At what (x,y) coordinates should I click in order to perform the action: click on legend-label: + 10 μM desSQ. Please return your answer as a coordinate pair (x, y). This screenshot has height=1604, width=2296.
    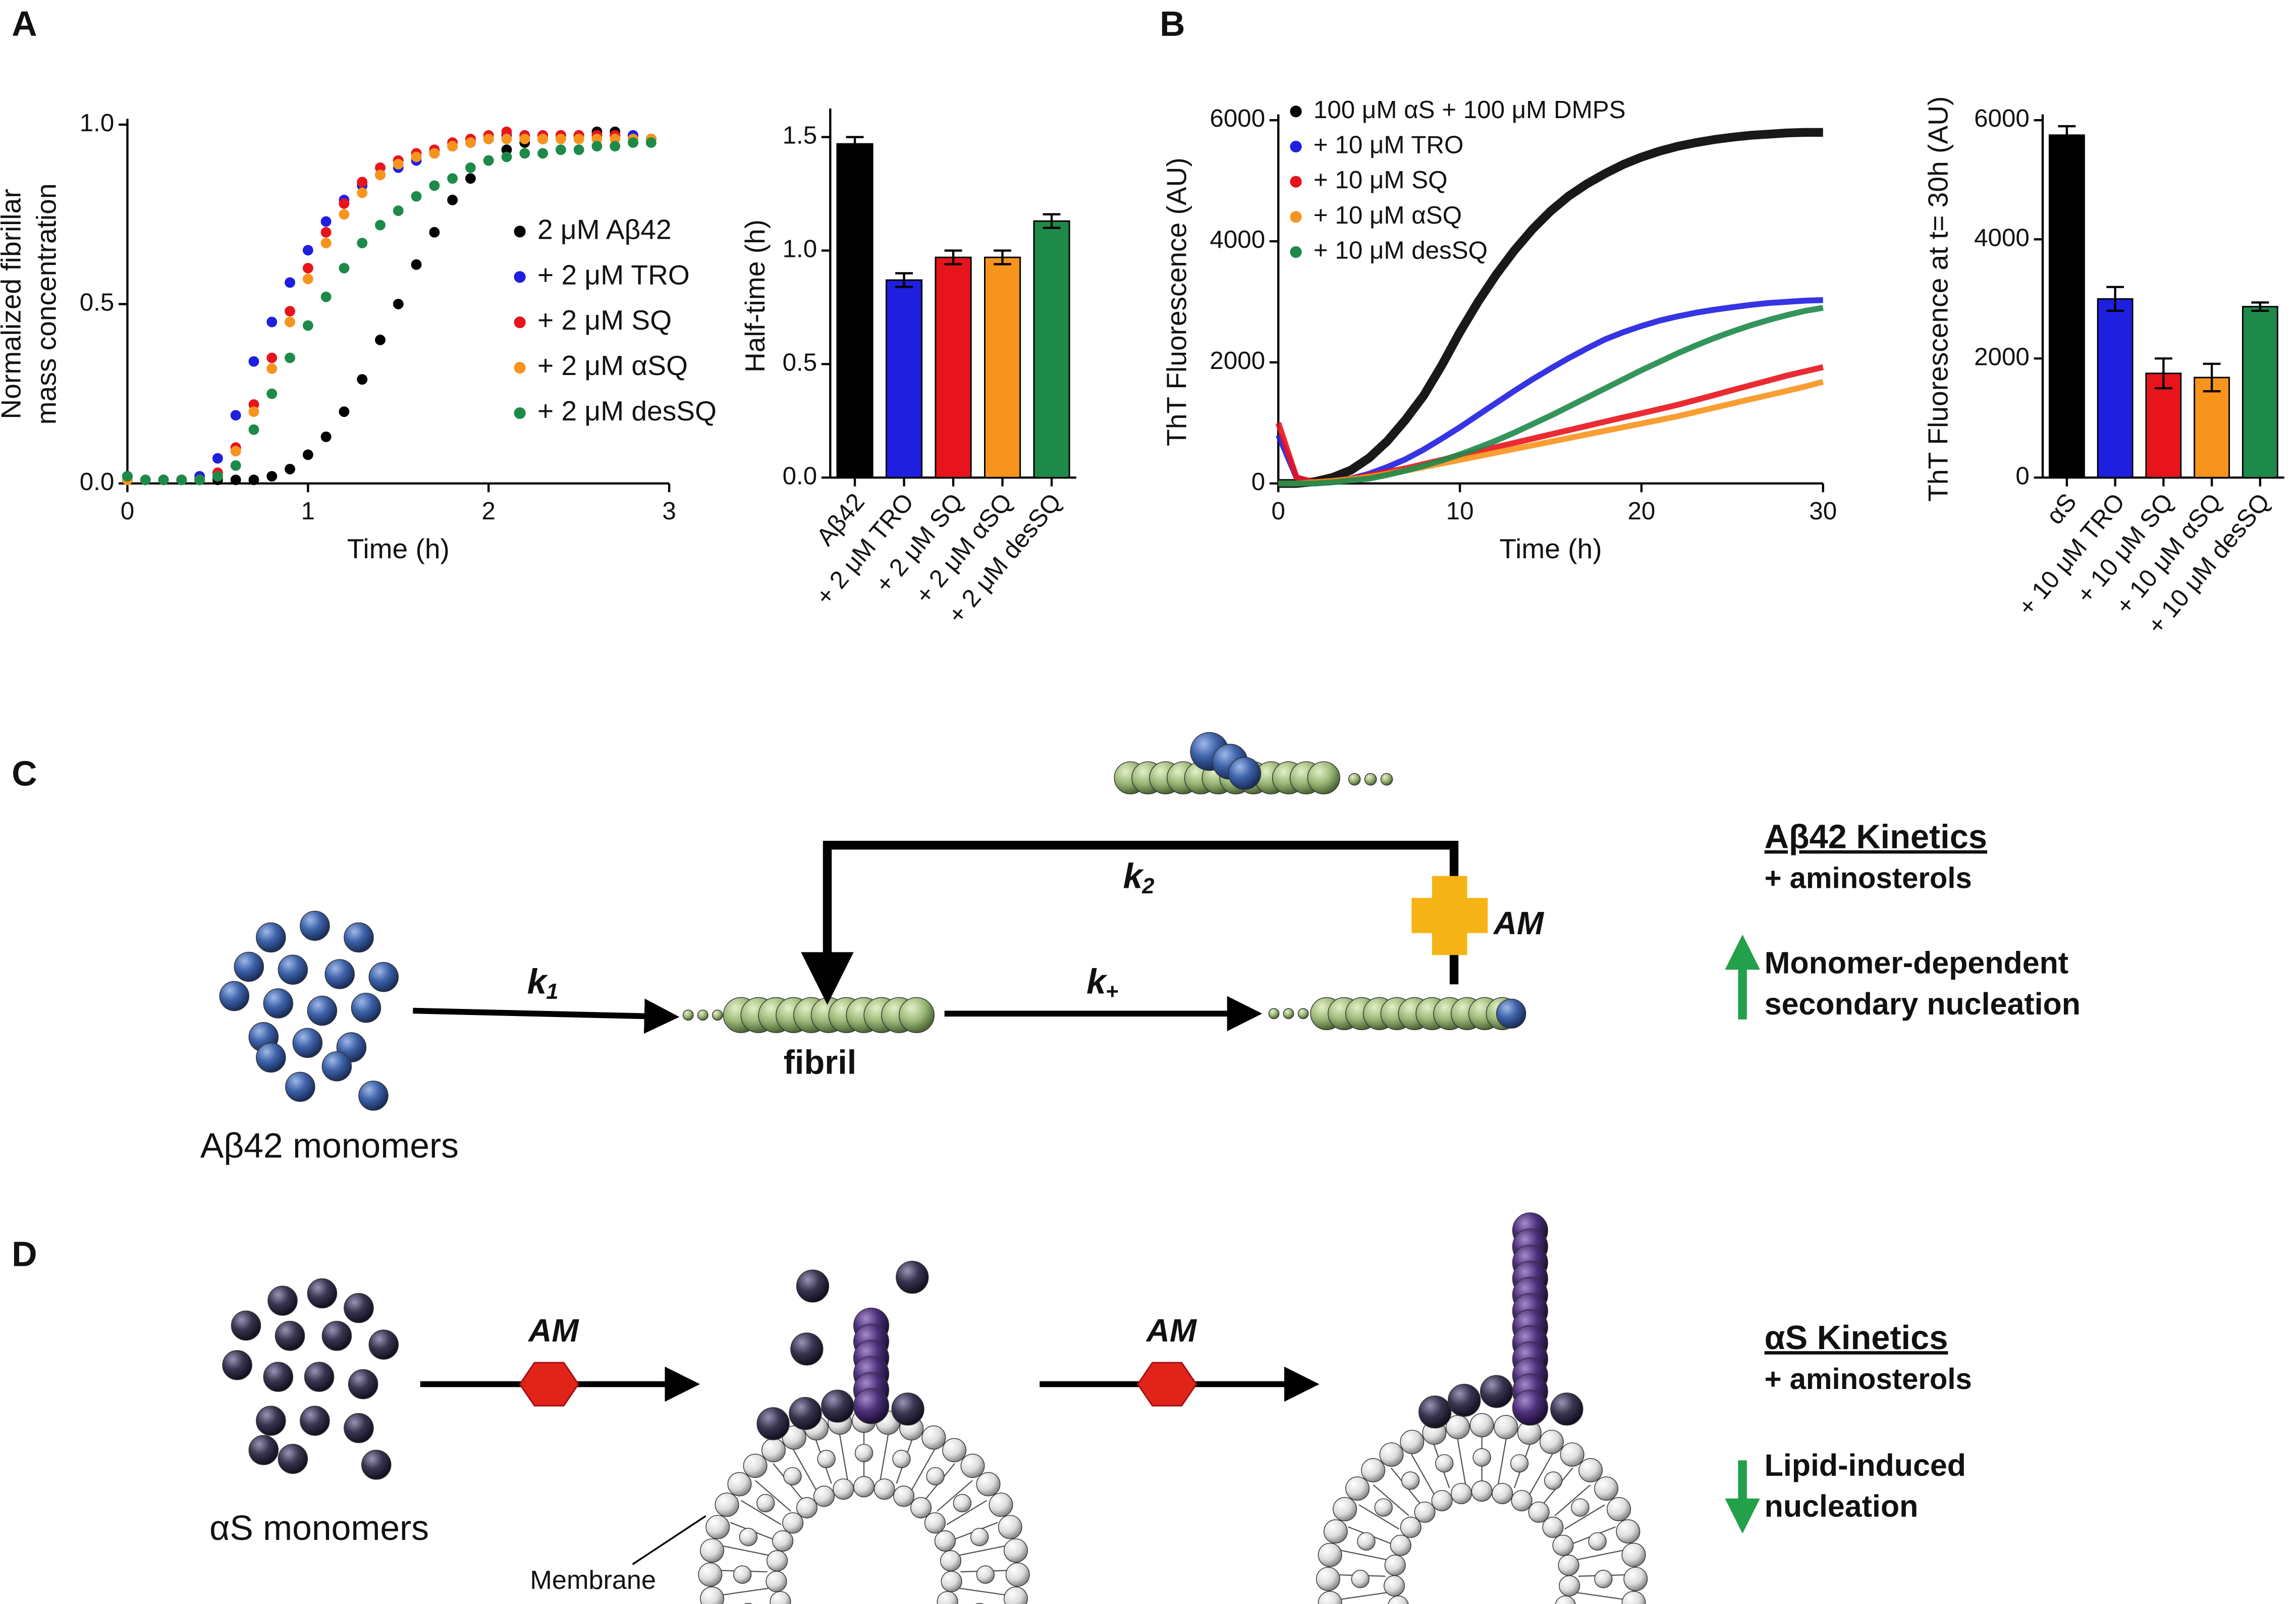
    Looking at the image, I should click on (1401, 250).